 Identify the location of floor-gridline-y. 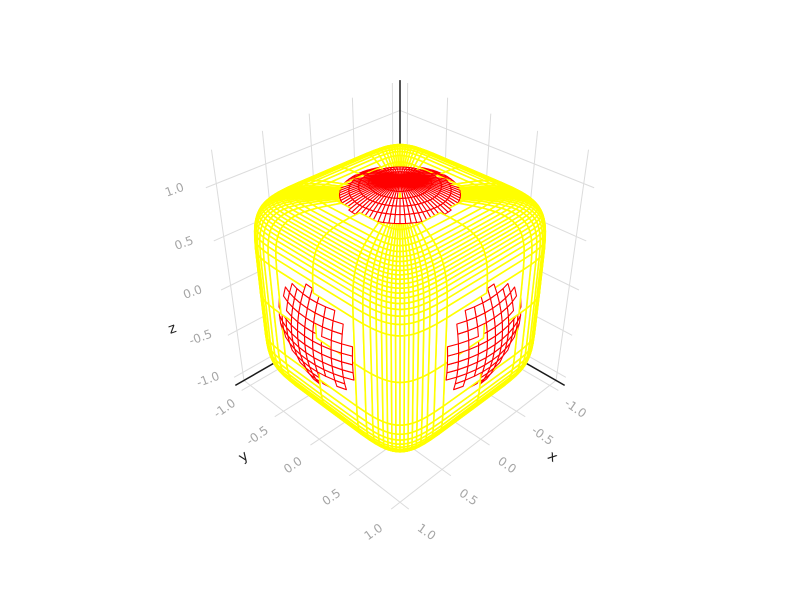
(473, 445).